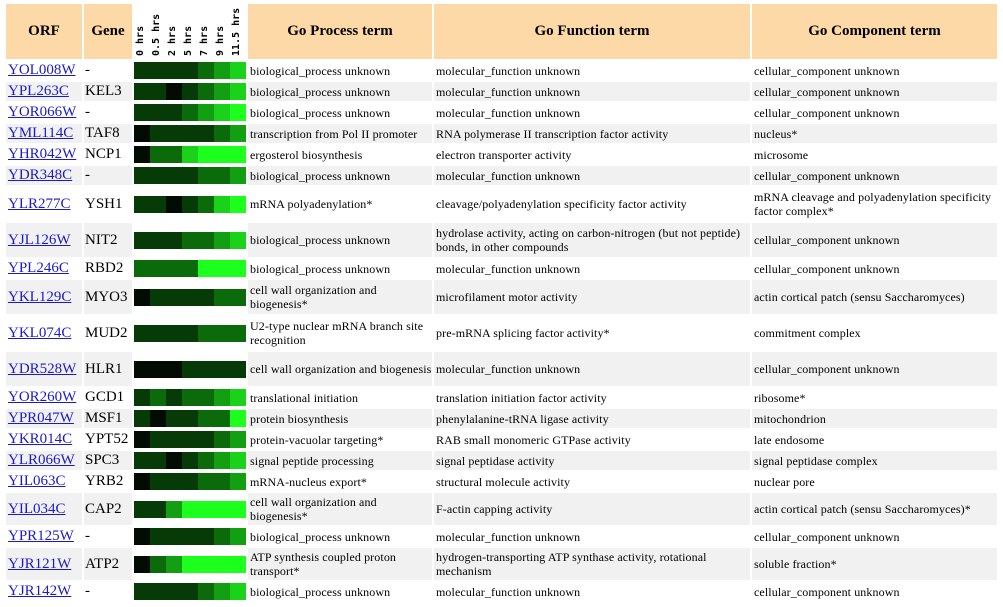 The height and width of the screenshot is (607, 1003). Describe the element at coordinates (40, 439) in the screenshot. I see `orf-link: YKR014C` at that location.